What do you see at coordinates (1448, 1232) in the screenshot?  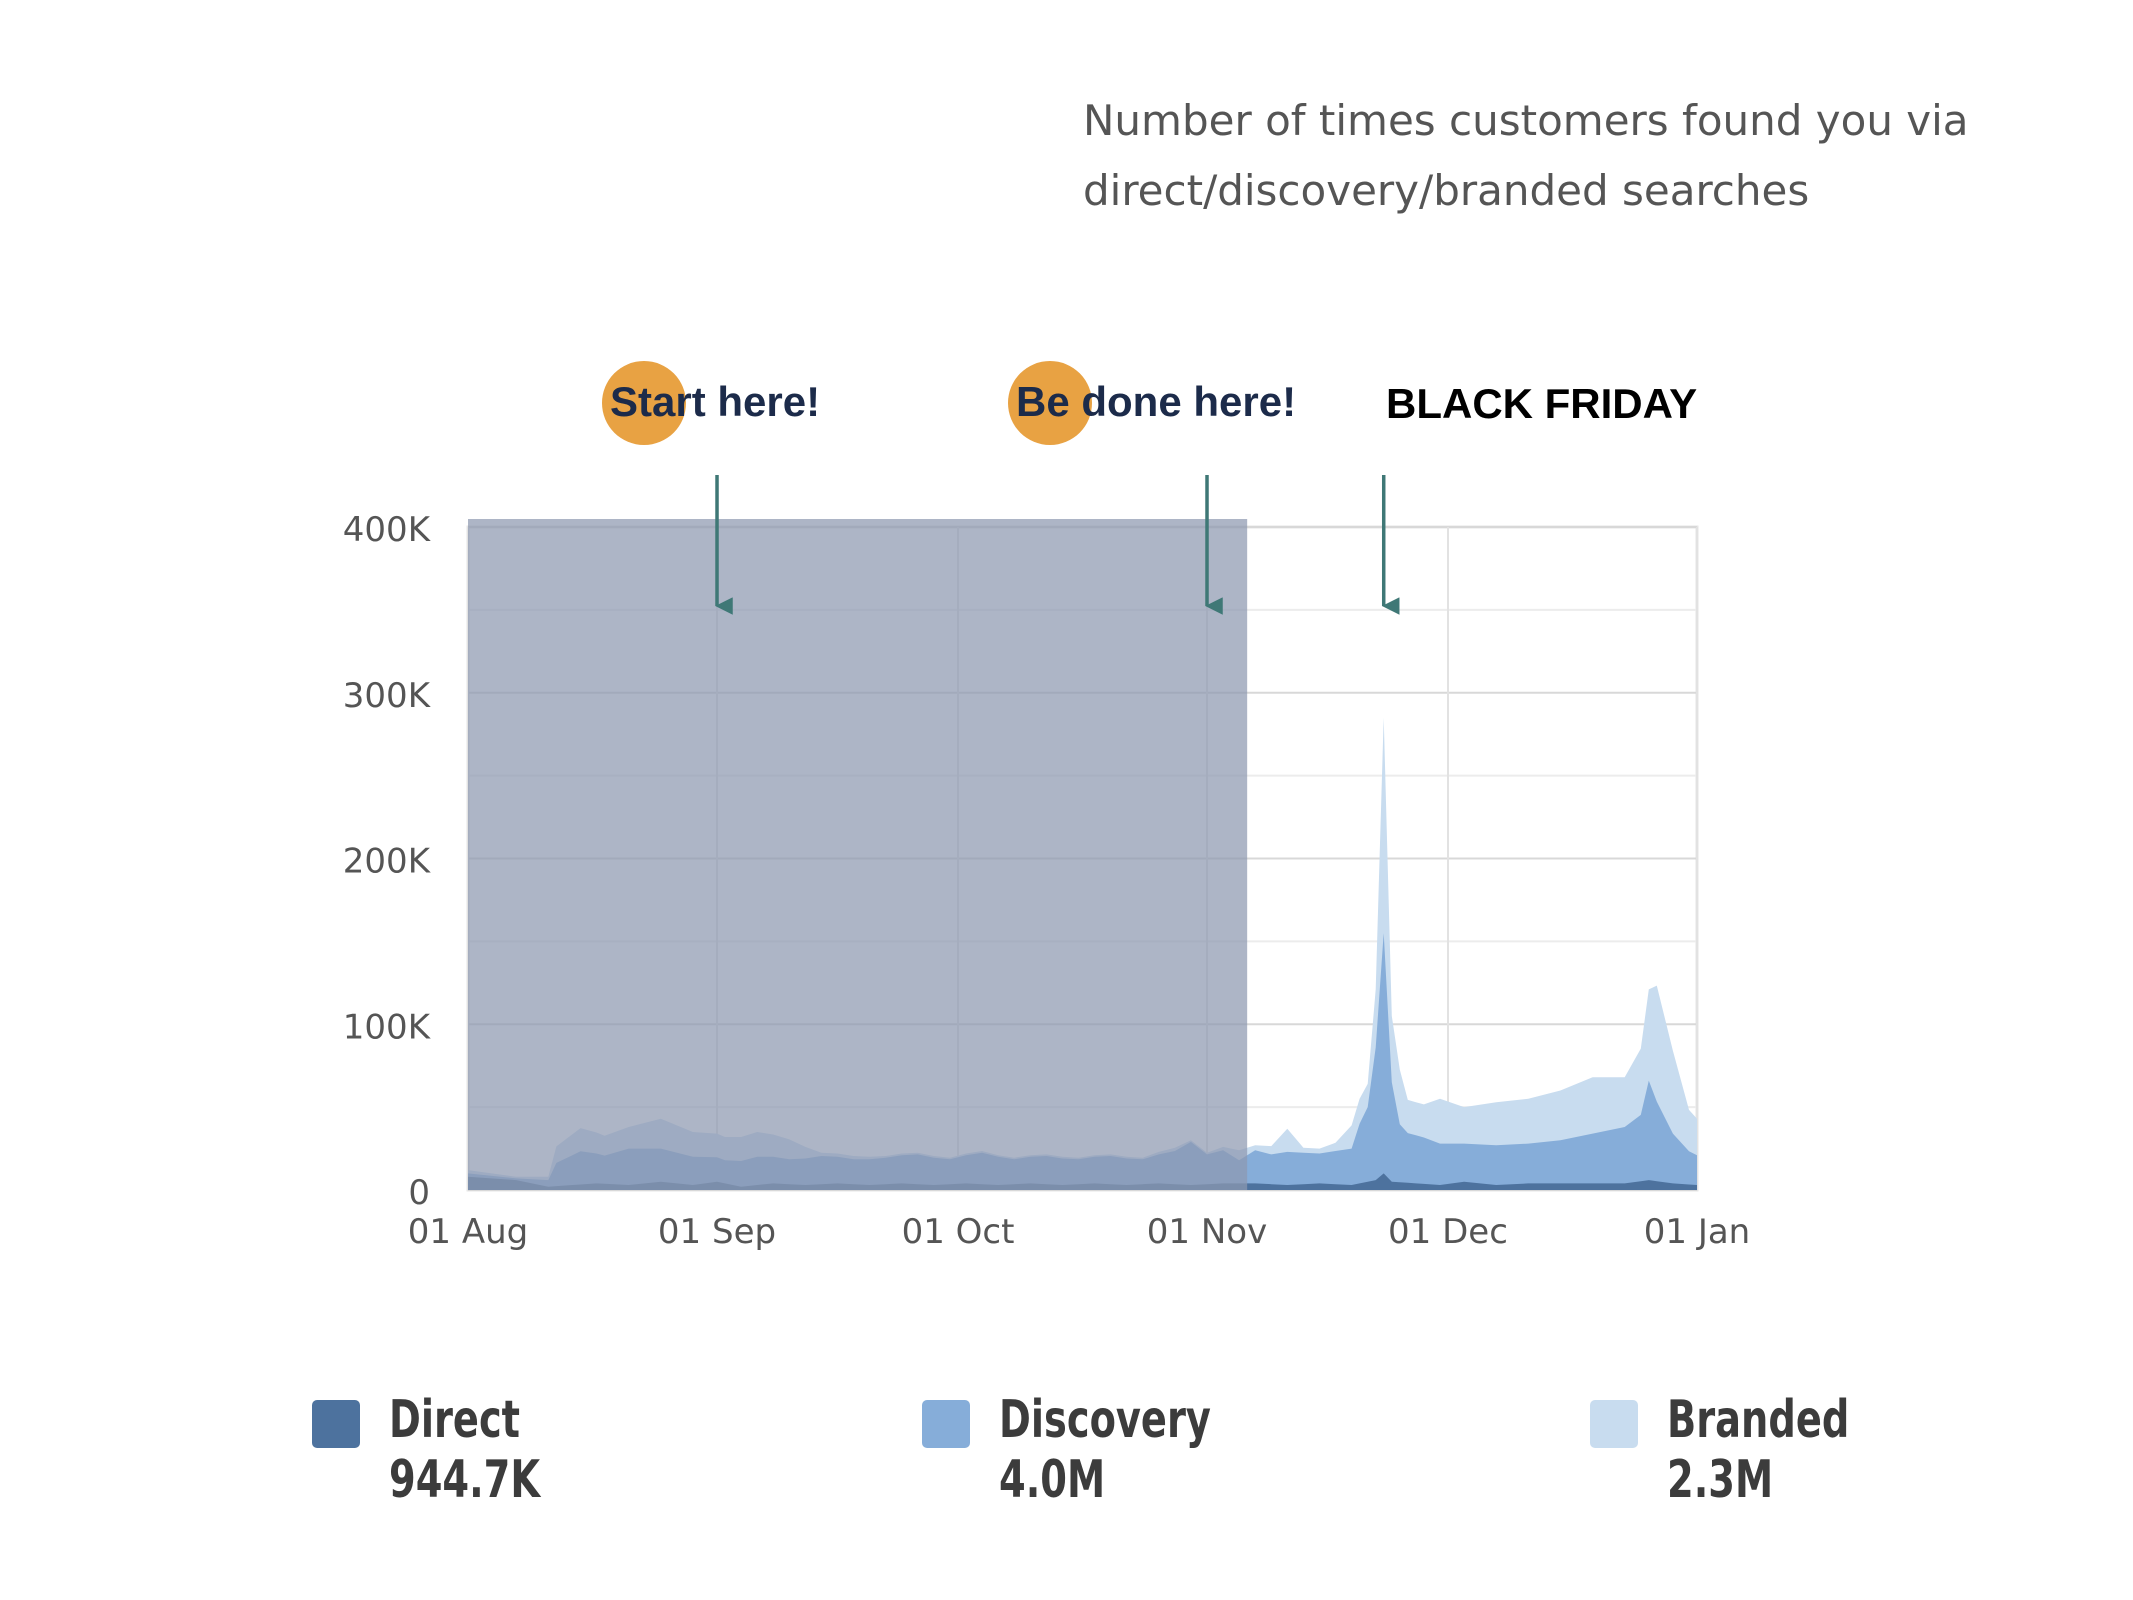 I see `x-tick-label: 01 Dec` at bounding box center [1448, 1232].